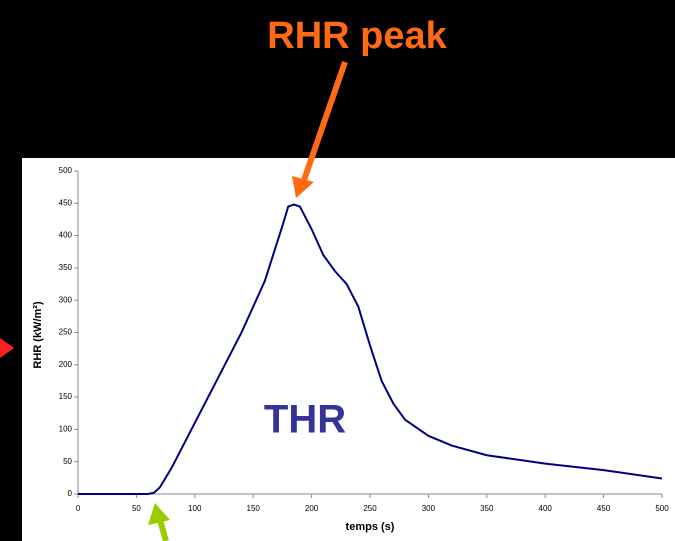  I want to click on x-tick-label: 450, so click(604, 508).